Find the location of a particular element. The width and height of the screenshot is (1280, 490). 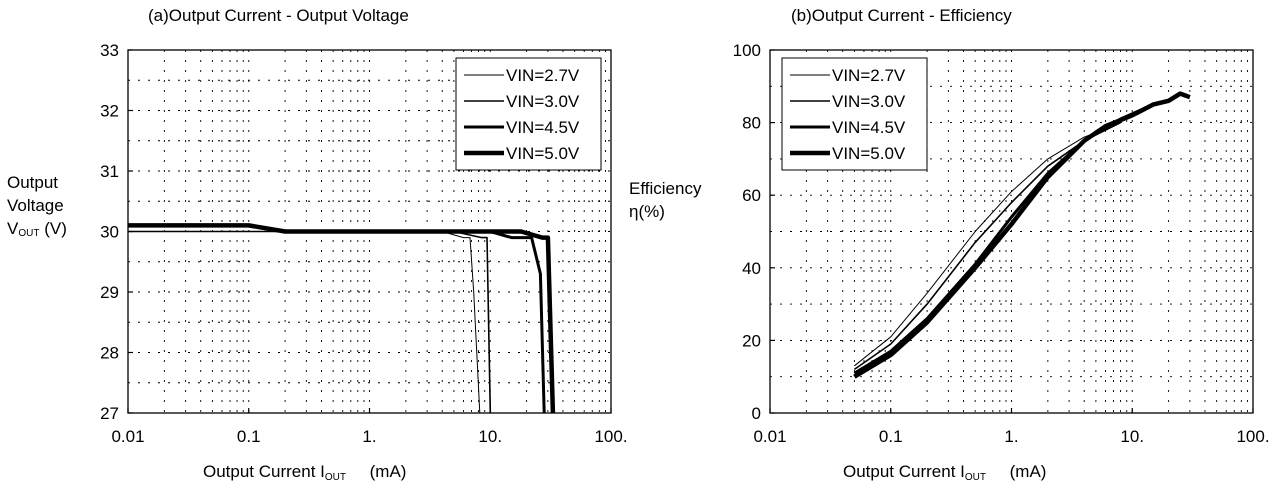

chart-a-ylabel-sym: V is located at coordinates (13, 228).